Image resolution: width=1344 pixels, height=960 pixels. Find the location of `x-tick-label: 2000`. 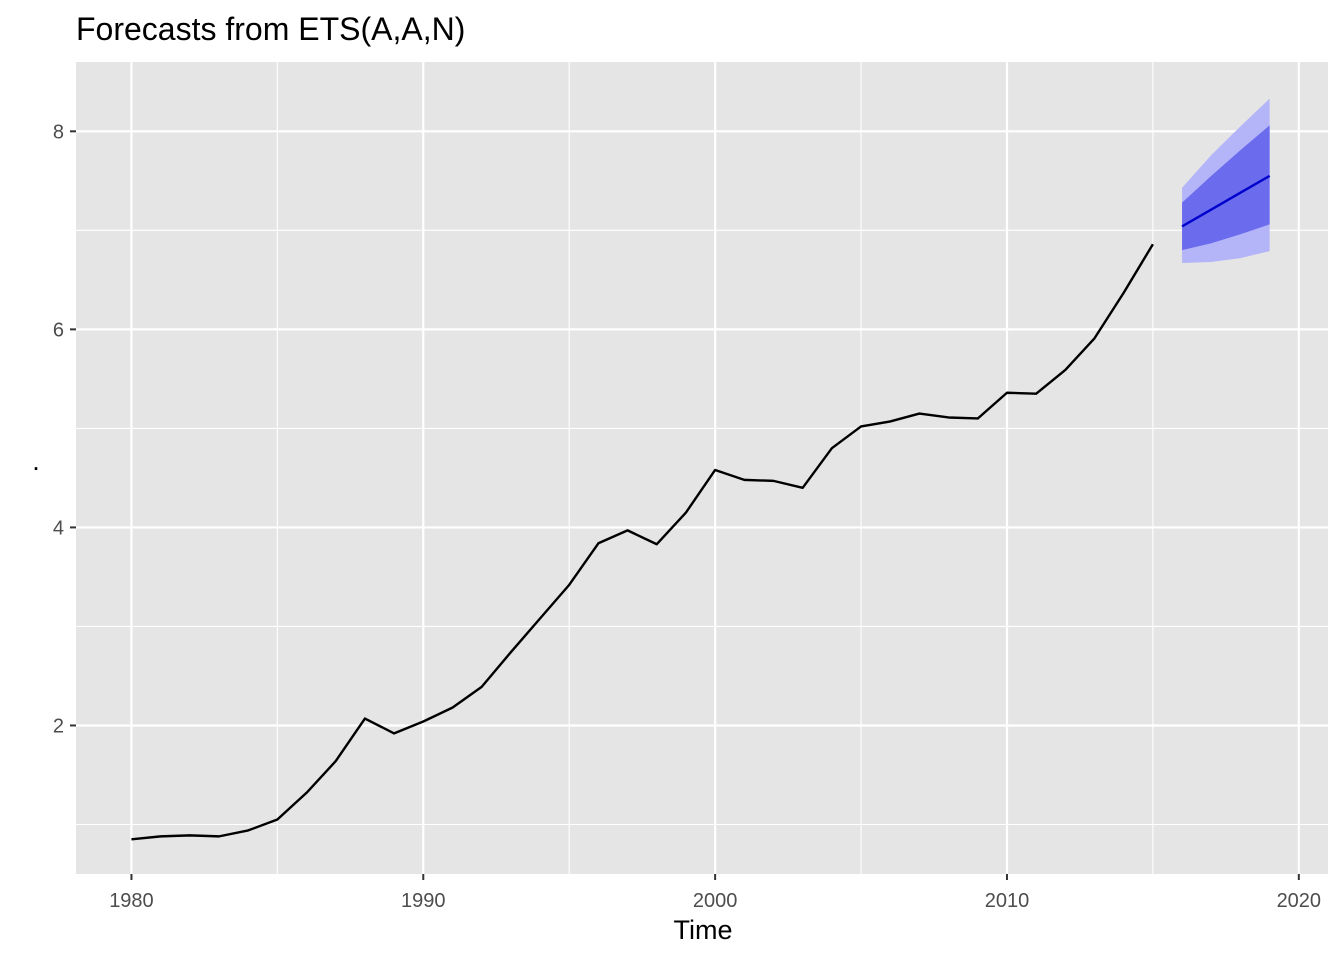

x-tick-label: 2000 is located at coordinates (715, 901).